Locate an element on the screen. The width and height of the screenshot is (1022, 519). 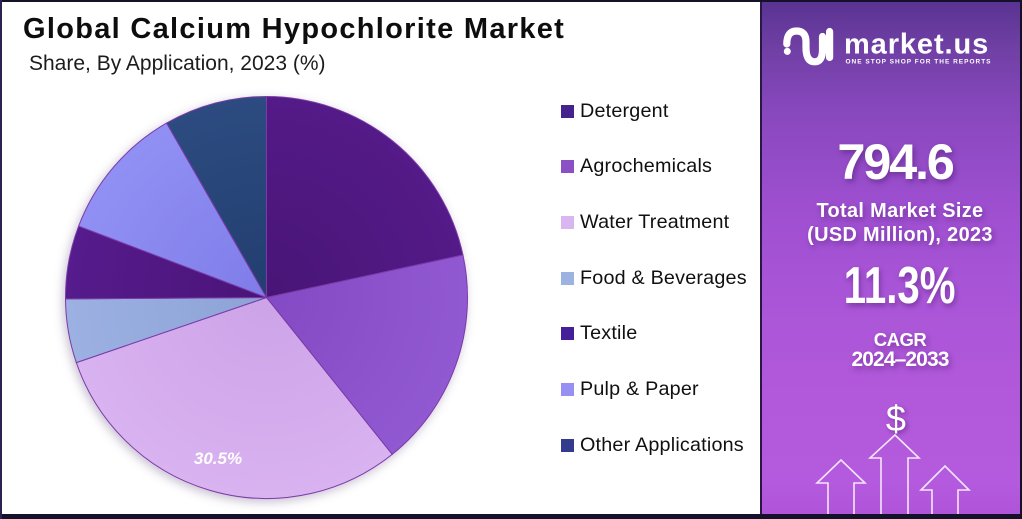
svg-text: market.us is located at coordinates (916, 45).